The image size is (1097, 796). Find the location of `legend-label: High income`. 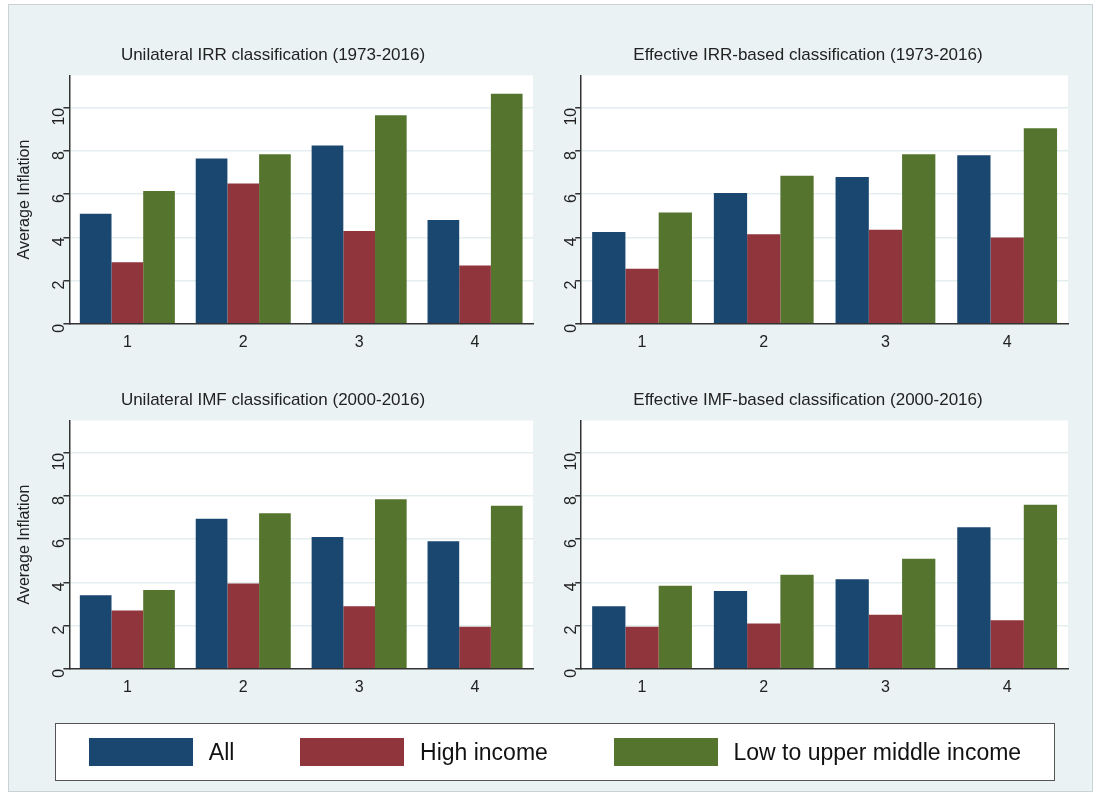

legend-label: High income is located at coordinates (484, 752).